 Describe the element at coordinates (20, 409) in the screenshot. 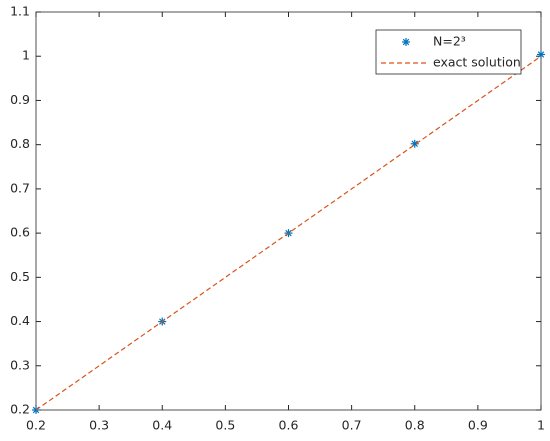

I see `y-tick-label: 0.2` at that location.